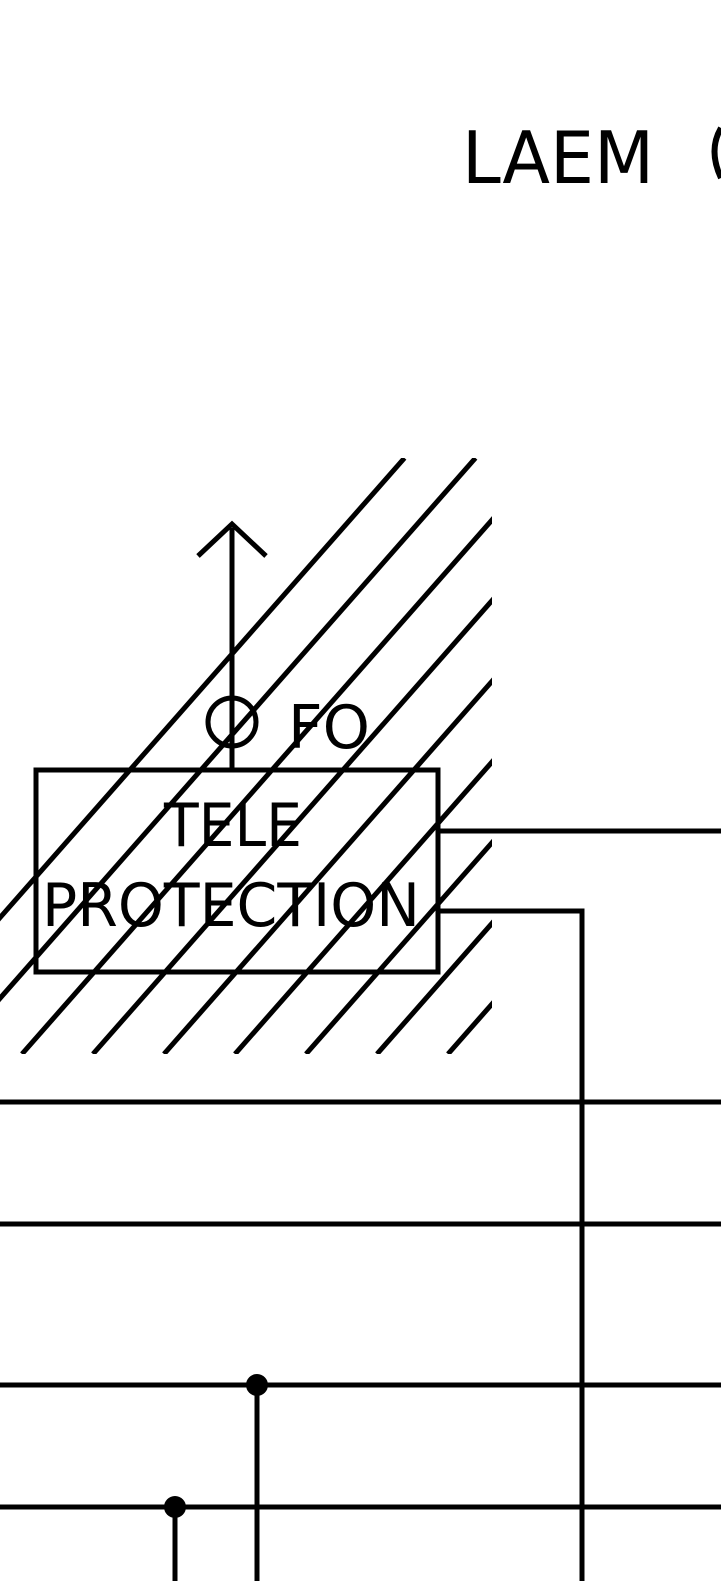  What do you see at coordinates (232, 539) in the screenshot?
I see `uplink-arrowhead-icon` at bounding box center [232, 539].